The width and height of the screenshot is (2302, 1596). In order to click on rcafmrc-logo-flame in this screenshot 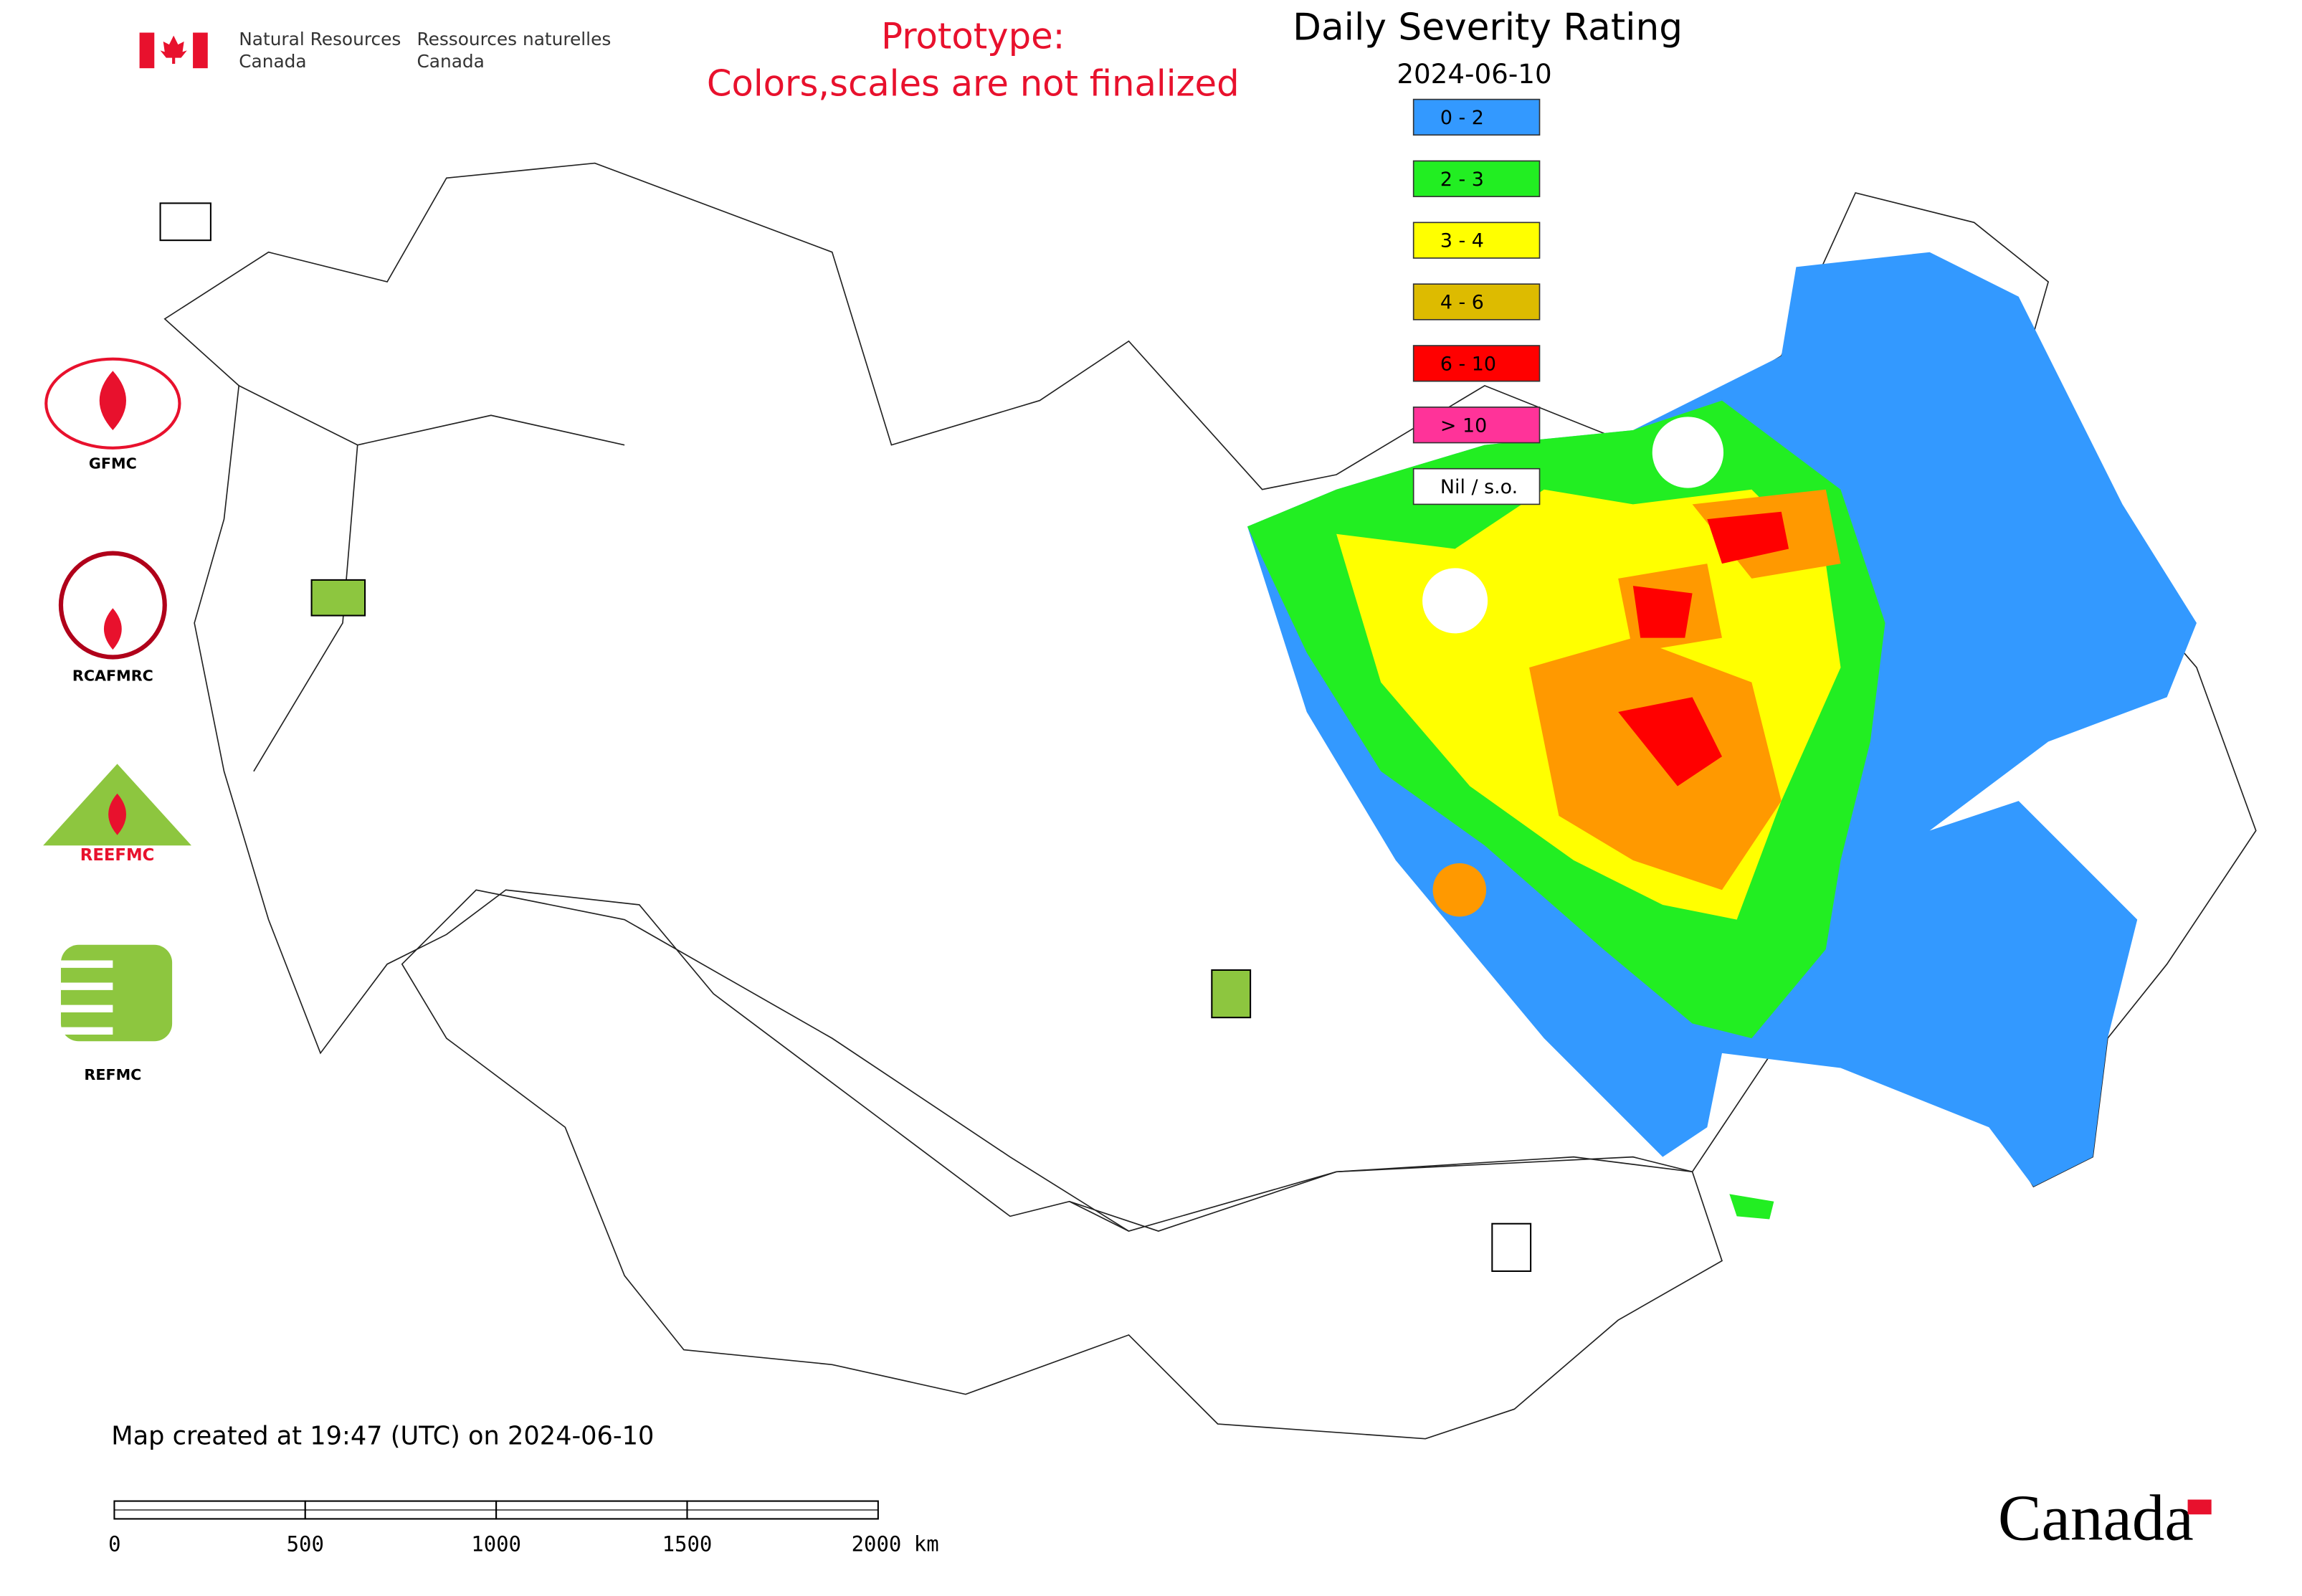, I will do `click(113, 629)`.